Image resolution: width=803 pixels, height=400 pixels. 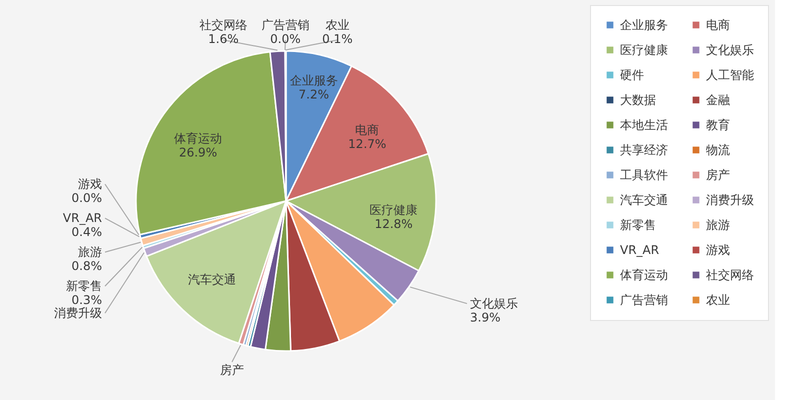 I want to click on legend-label: 游戏, so click(x=718, y=250).